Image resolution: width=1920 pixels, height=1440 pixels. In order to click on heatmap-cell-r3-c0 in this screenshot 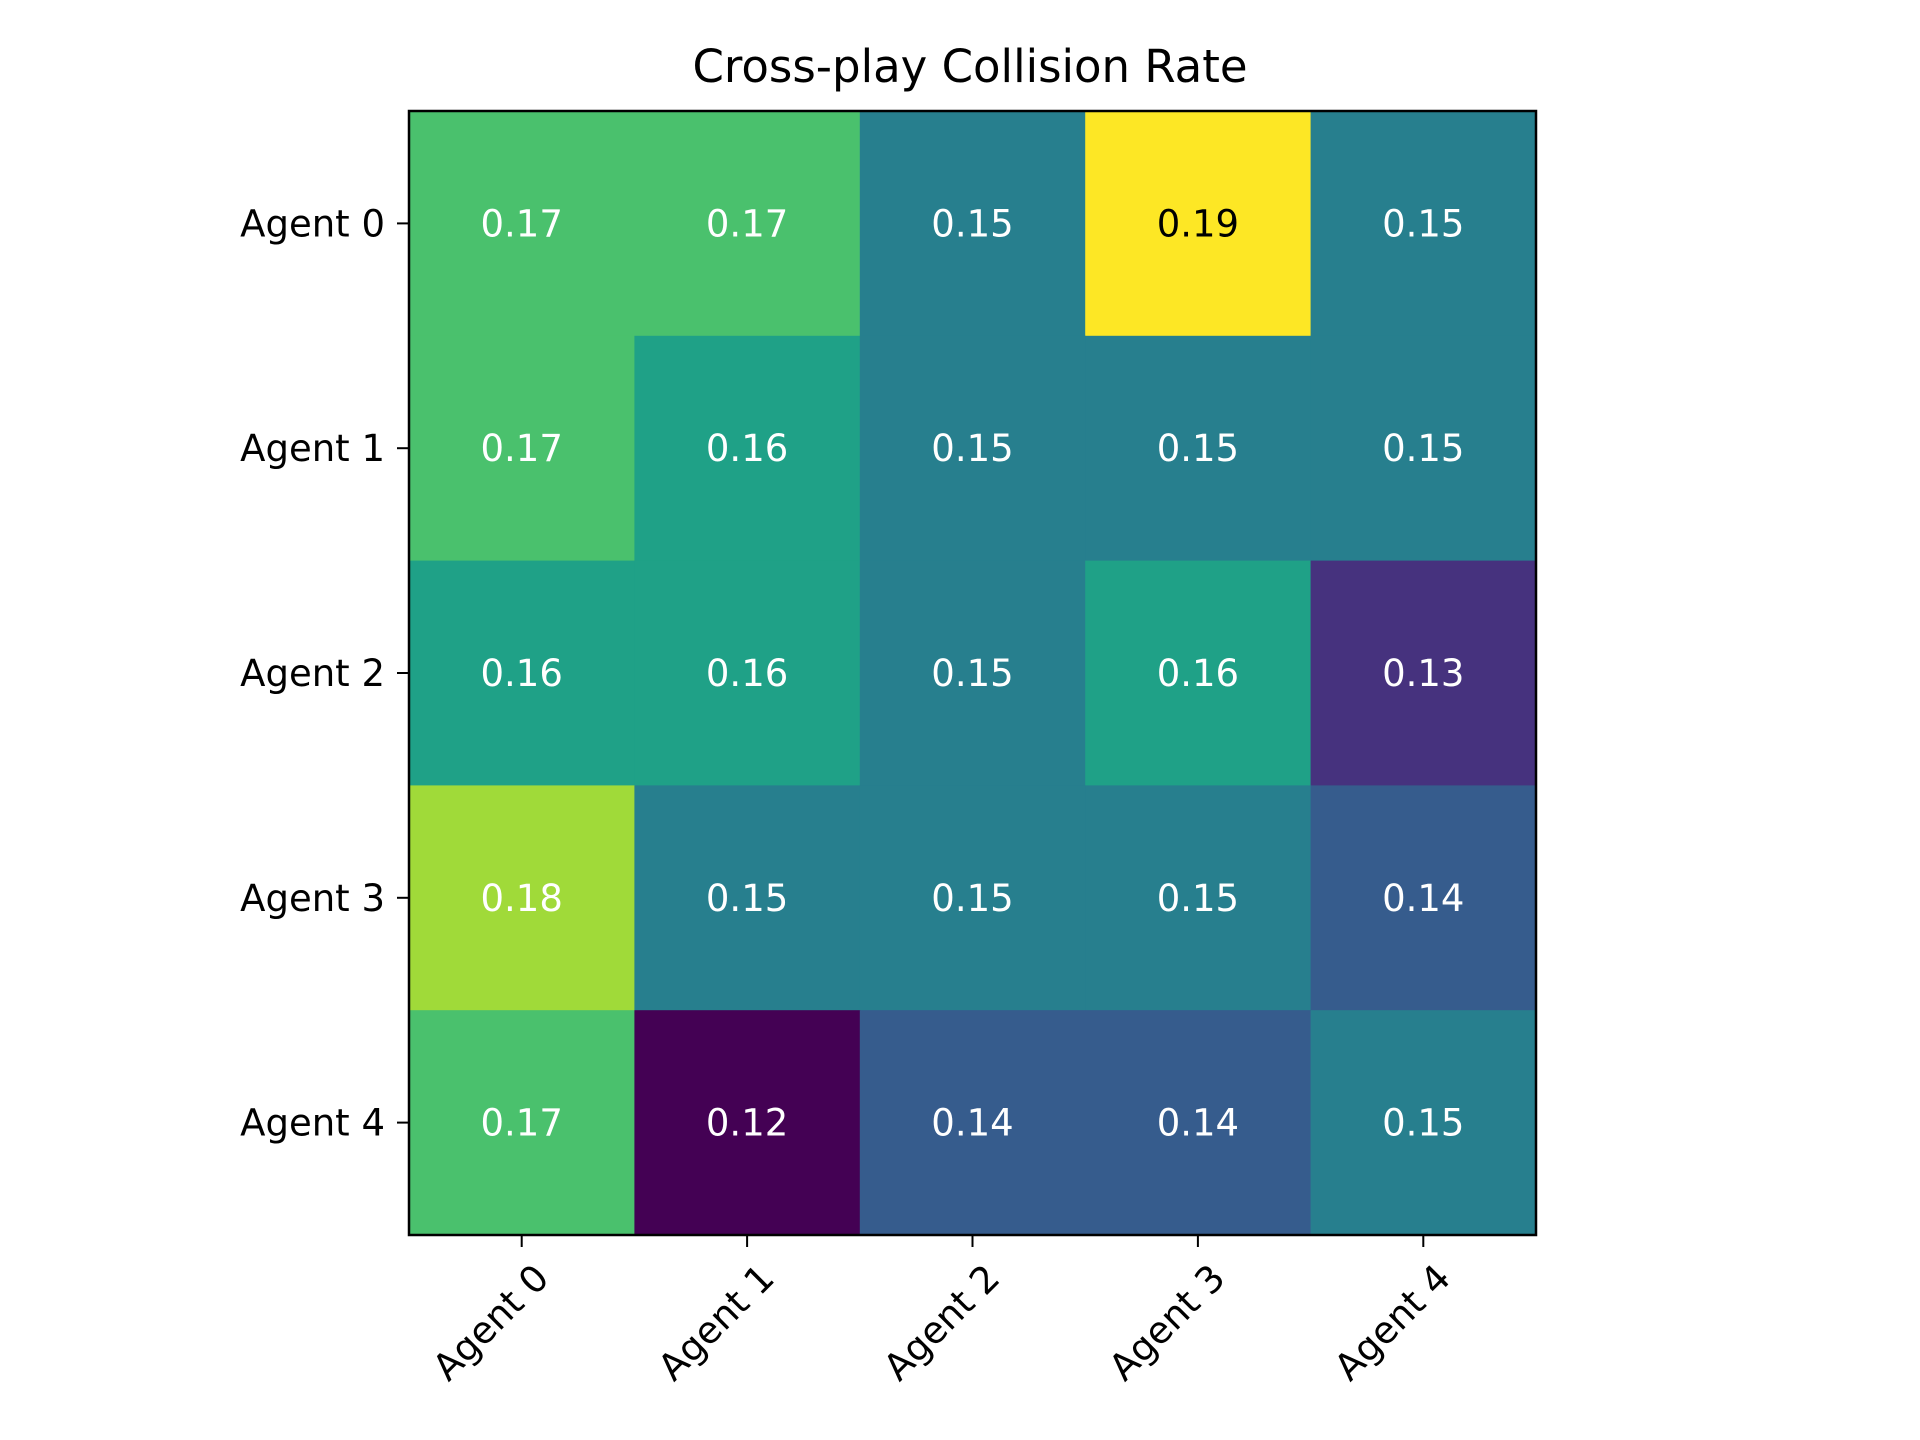, I will do `click(522, 898)`.